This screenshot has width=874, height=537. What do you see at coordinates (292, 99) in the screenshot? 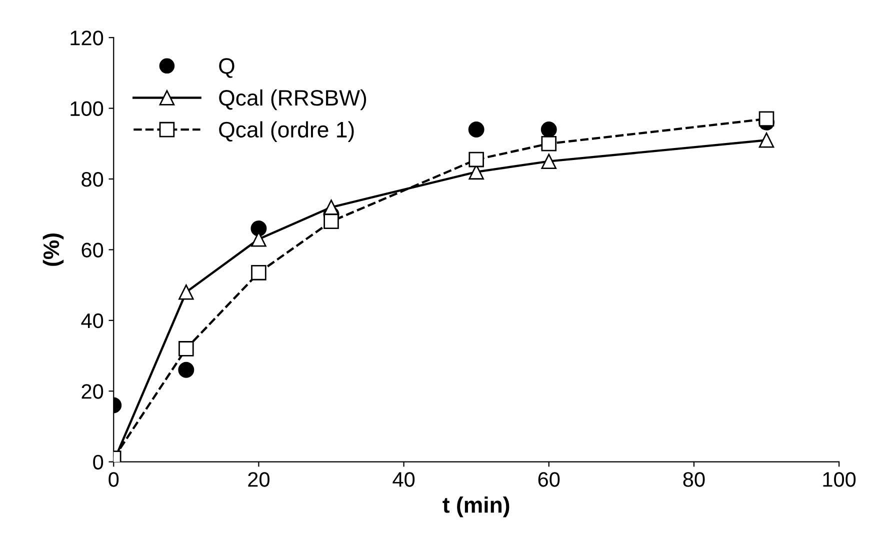
I see `legend-label: Qcal (RRSBW)` at bounding box center [292, 99].